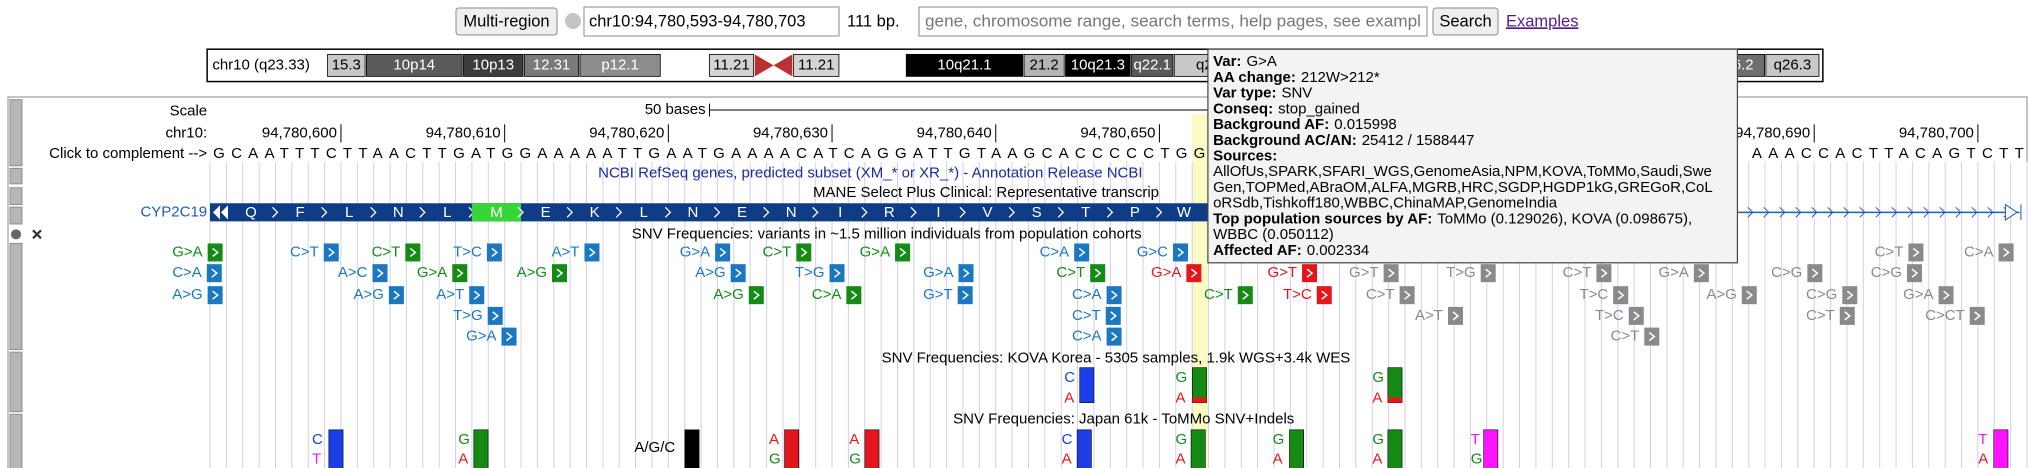  I want to click on examples-link: Examples, so click(1542, 21).